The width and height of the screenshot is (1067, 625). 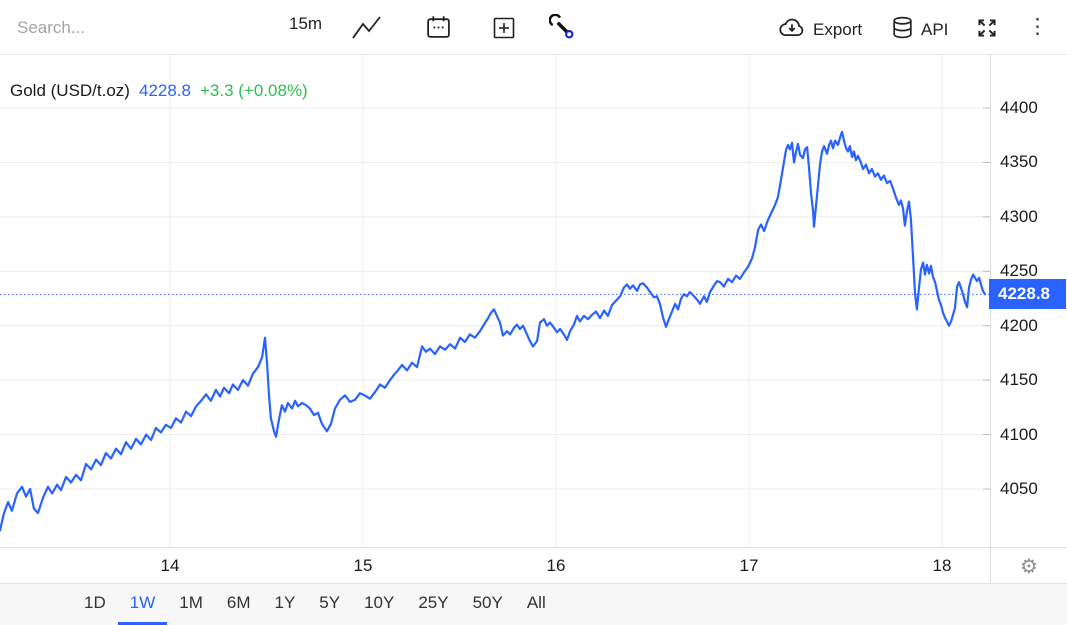 I want to click on line-chart-icon, so click(x=366, y=27).